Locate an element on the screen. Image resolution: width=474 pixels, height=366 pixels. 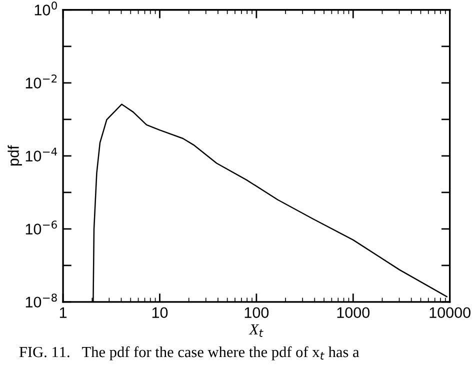
y-axis-title: pdf is located at coordinates (15, 155).